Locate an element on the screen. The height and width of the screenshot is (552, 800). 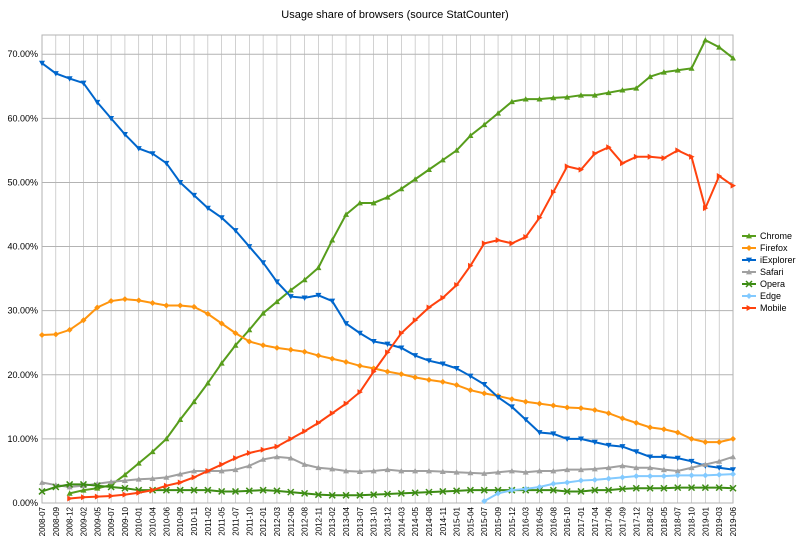
x-tick-label: 2013-04 is located at coordinates (346, 521).